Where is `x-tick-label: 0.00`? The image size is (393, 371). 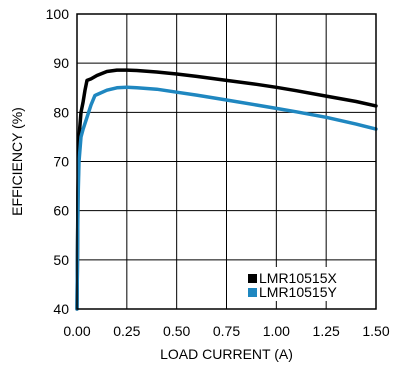 x-tick-label: 0.00 is located at coordinates (76, 331).